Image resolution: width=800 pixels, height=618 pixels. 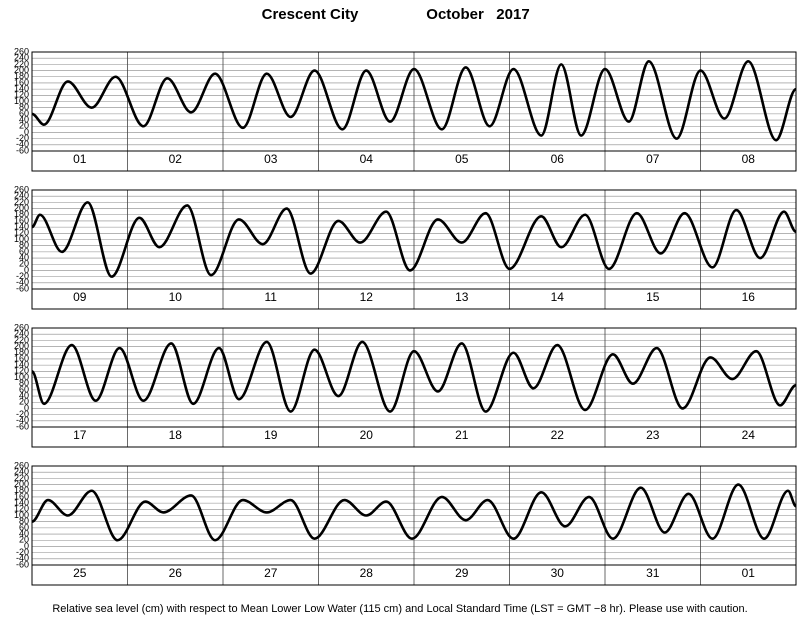 What do you see at coordinates (653, 159) in the screenshot?
I see `day-label: 07` at bounding box center [653, 159].